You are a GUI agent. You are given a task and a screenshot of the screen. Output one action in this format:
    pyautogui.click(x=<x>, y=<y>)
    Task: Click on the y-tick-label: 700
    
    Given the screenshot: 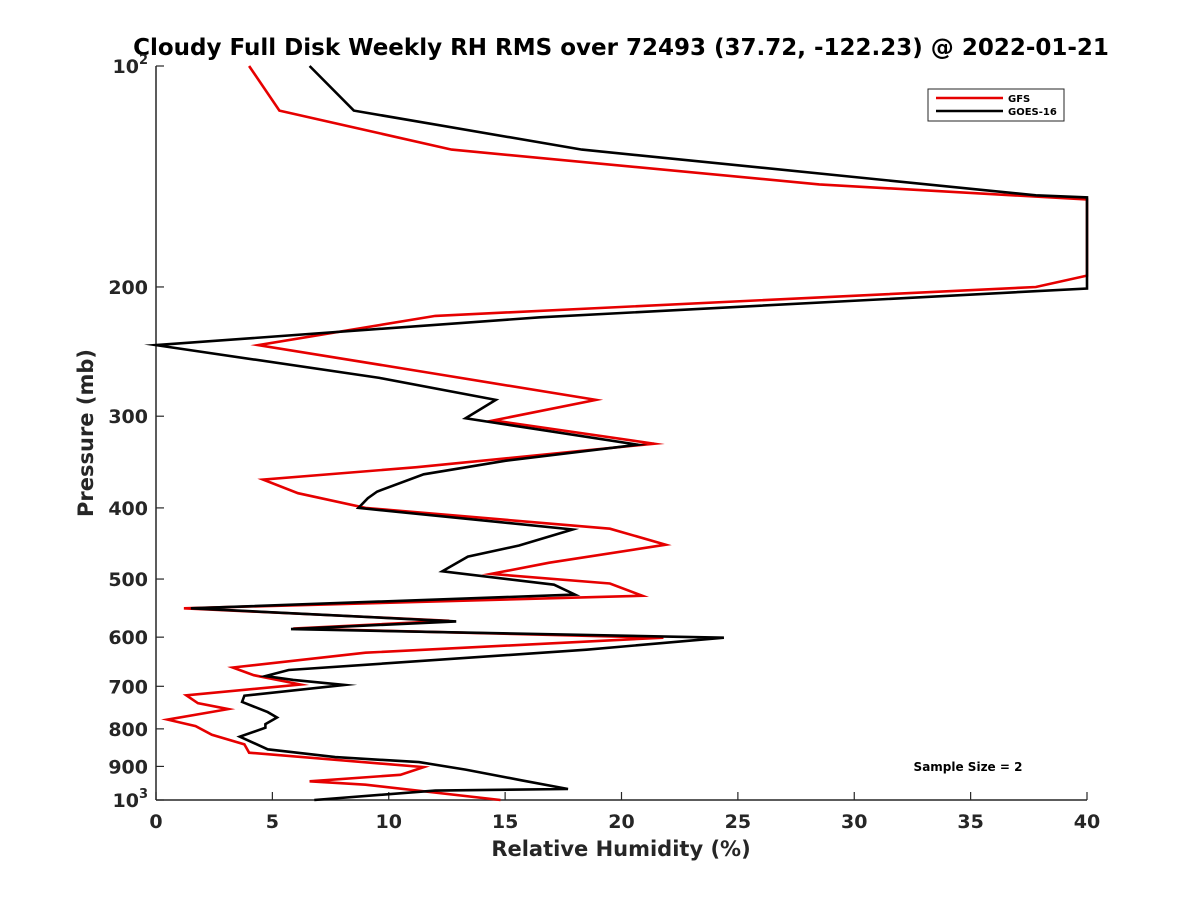 What is the action you would take?
    pyautogui.click(x=128, y=687)
    